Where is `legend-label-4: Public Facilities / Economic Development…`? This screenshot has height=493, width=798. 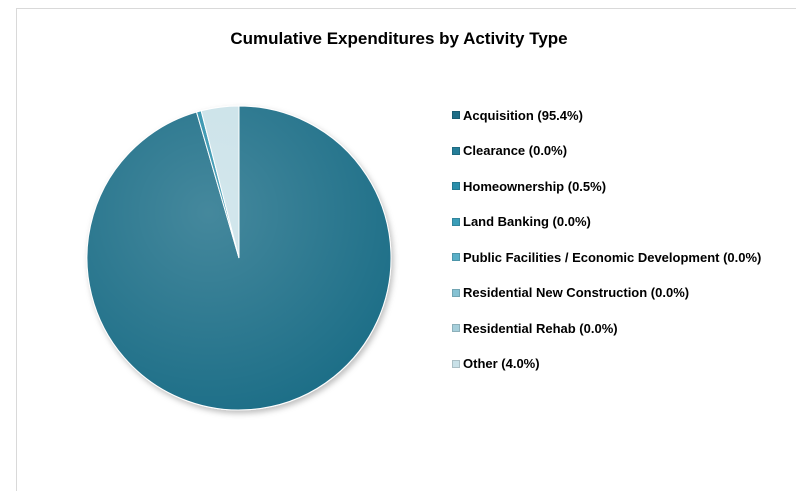 legend-label-4: Public Facilities / Economic Development… is located at coordinates (612, 257).